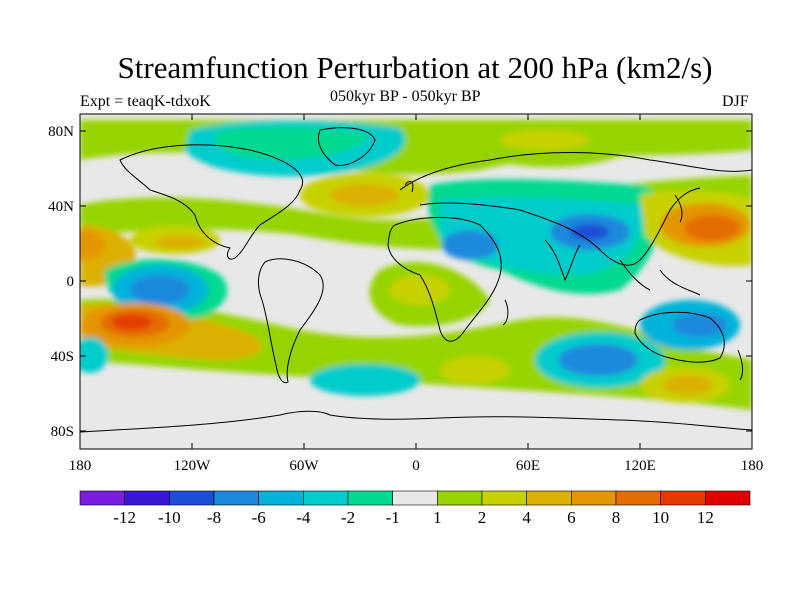  I want to click on coastline-japan, so click(678, 208).